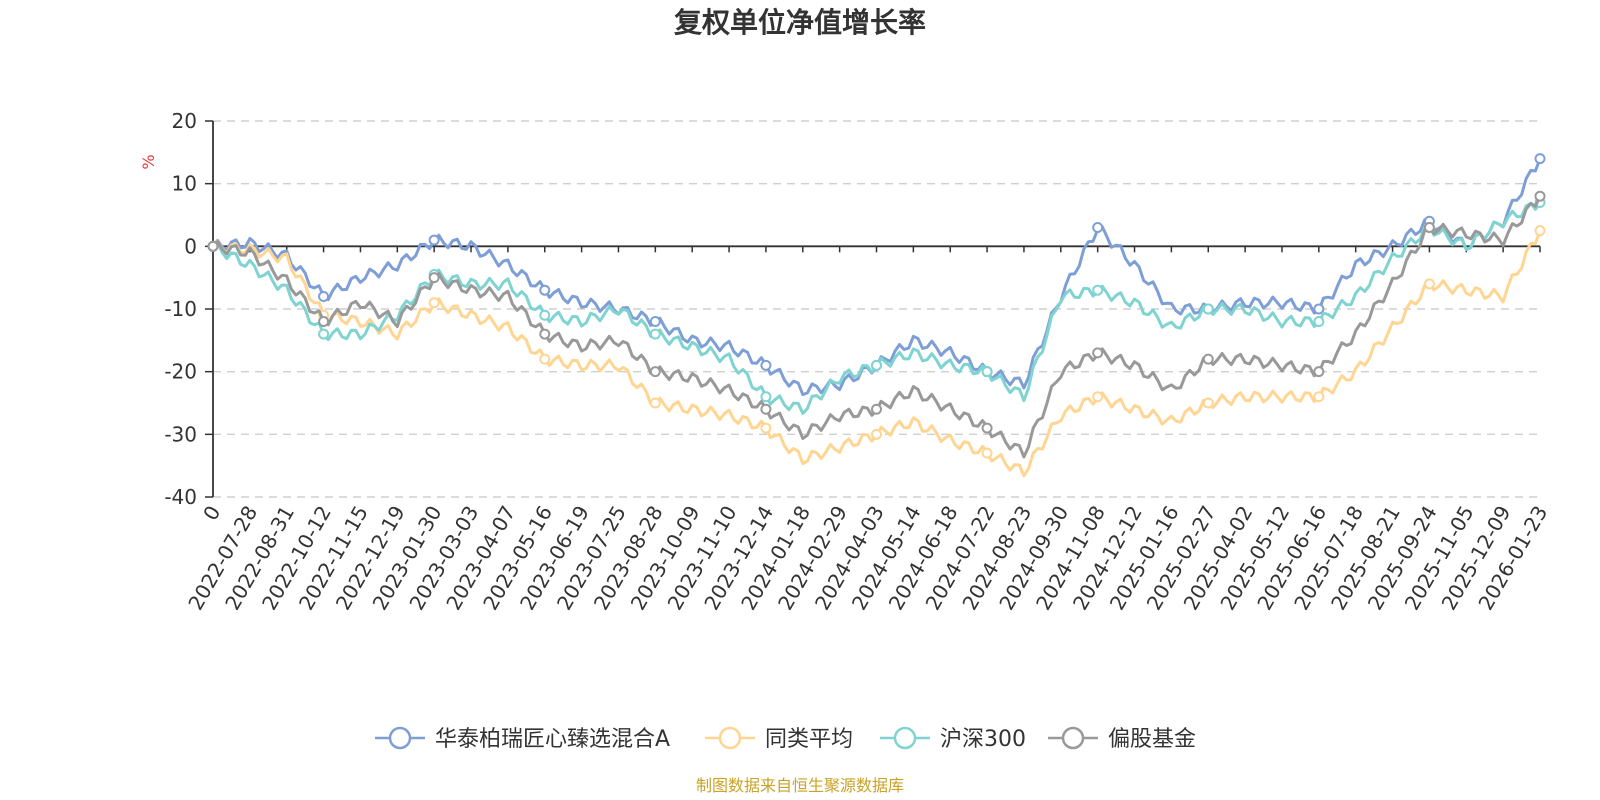 The width and height of the screenshot is (1600, 800). What do you see at coordinates (180, 372) in the screenshot?
I see `y-tick-label: -20` at bounding box center [180, 372].